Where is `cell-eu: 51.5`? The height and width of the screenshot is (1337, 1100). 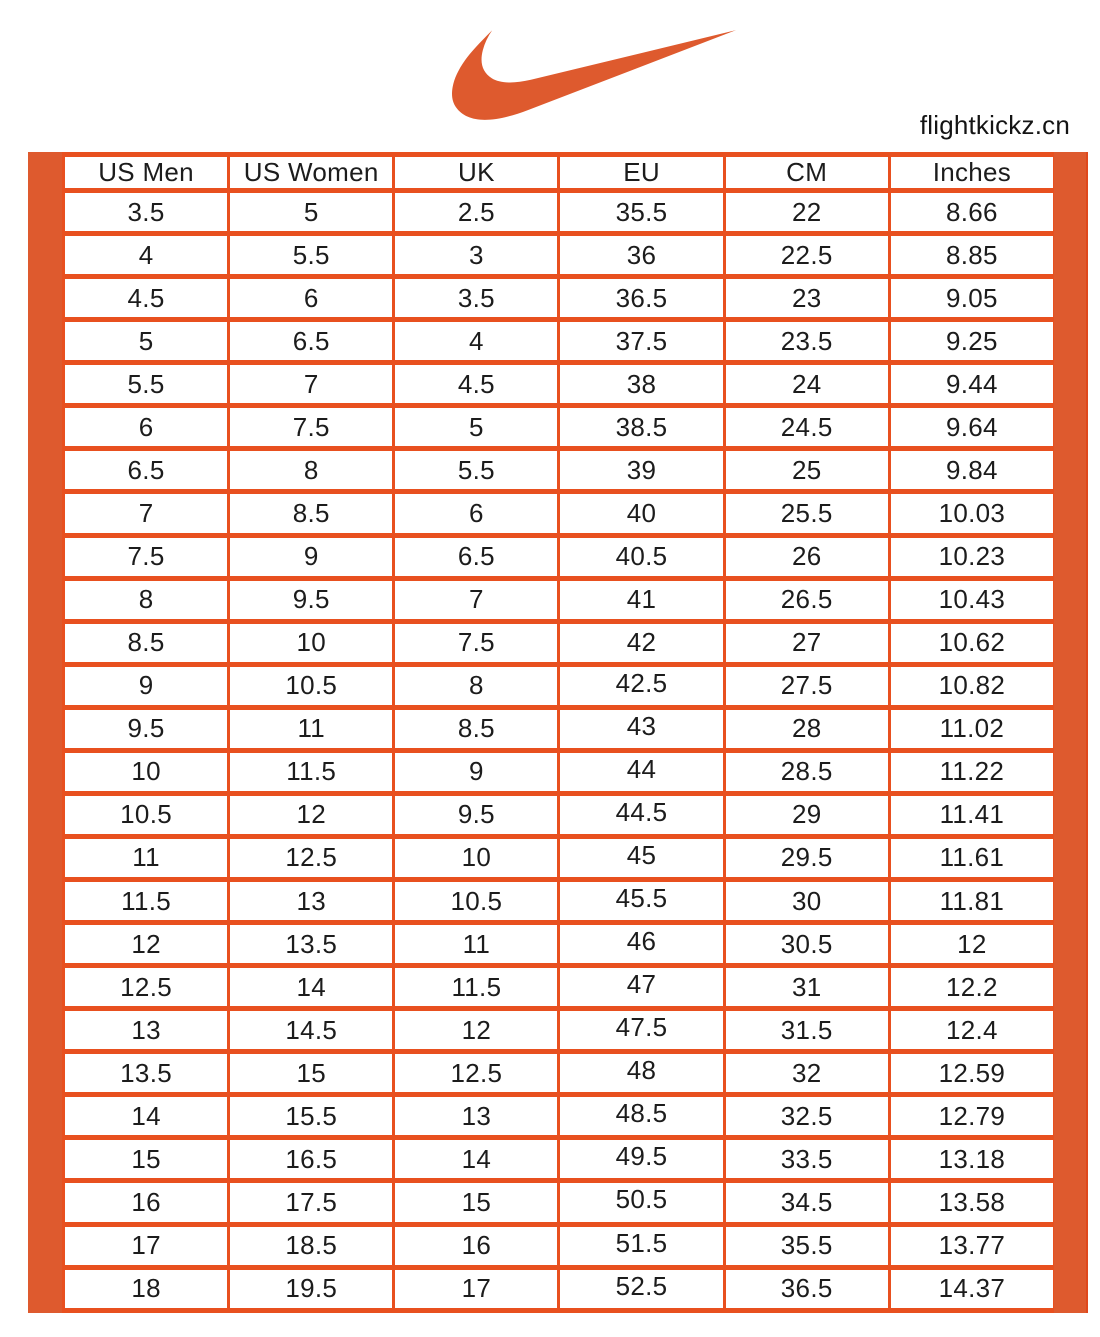
cell-eu: 51.5 is located at coordinates (641, 1245).